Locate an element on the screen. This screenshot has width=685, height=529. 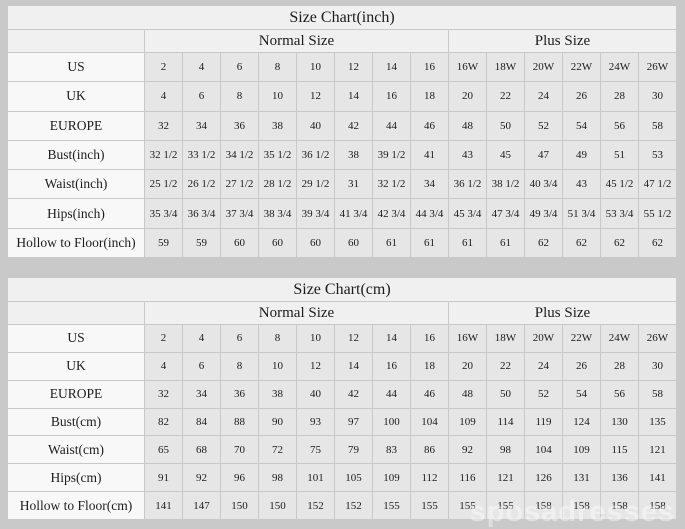
value-cell: 86 is located at coordinates (429, 450).